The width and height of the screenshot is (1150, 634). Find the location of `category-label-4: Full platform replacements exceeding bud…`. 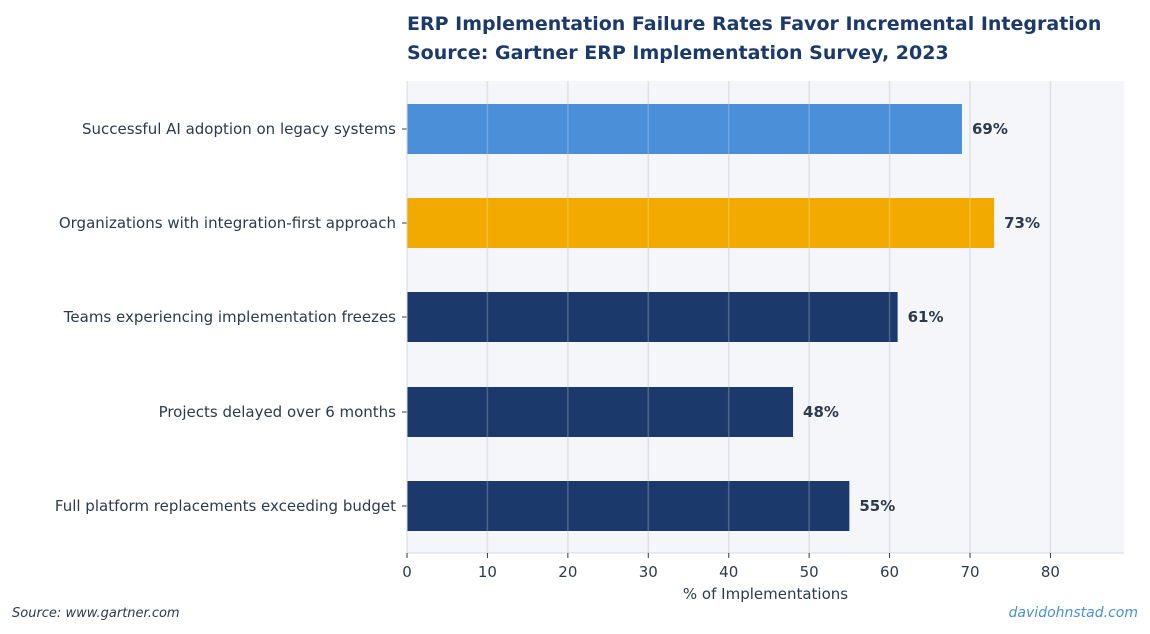

category-label-4: Full platform replacements exceeding bud… is located at coordinates (225, 506).